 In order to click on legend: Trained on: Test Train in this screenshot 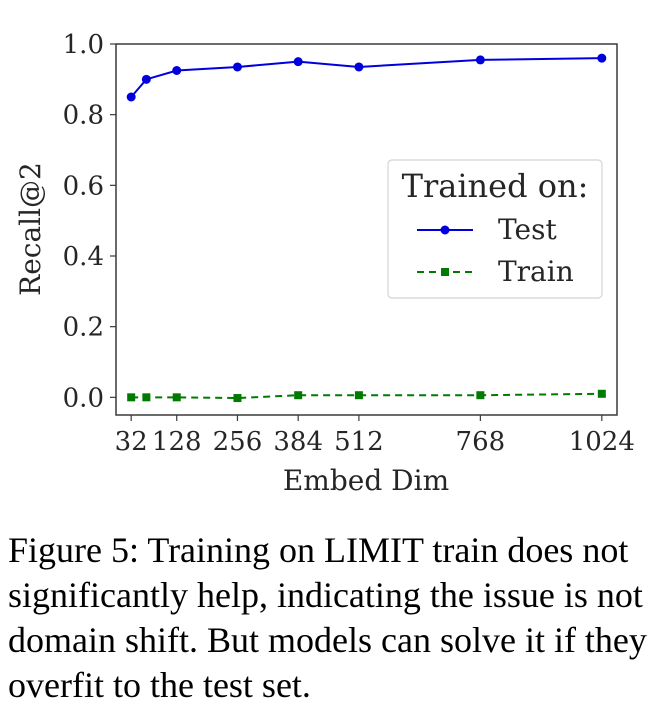, I will do `click(495, 229)`.